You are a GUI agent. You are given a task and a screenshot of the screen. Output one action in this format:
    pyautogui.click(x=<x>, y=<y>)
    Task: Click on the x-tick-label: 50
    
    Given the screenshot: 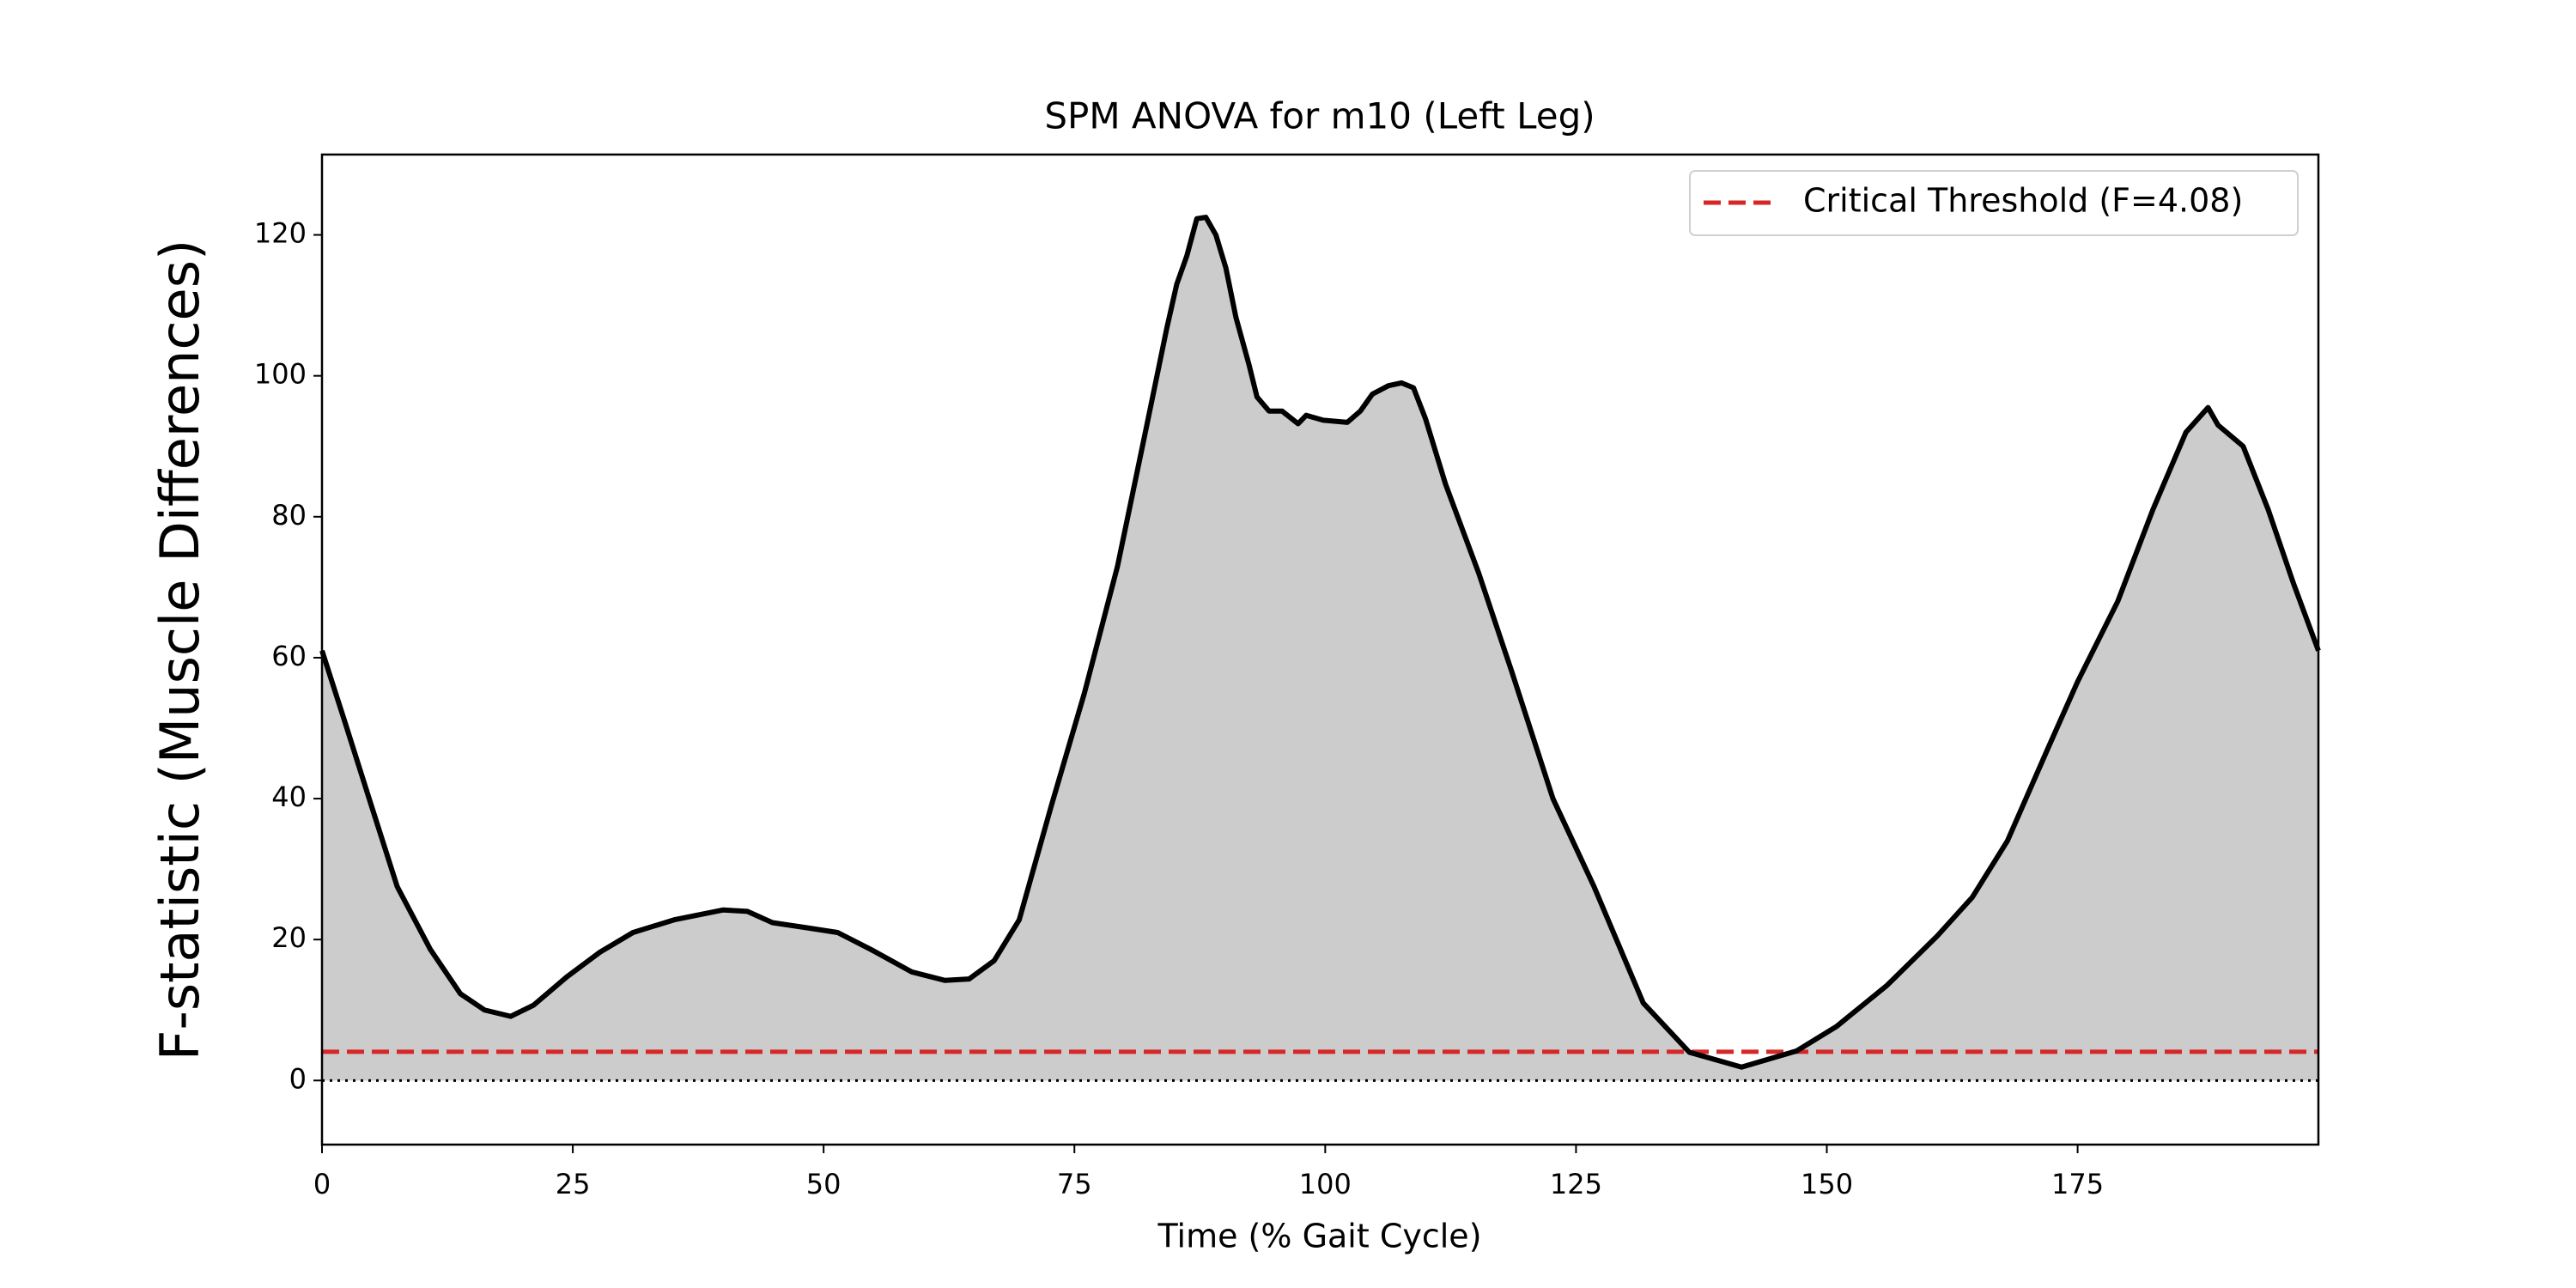 What is the action you would take?
    pyautogui.click(x=823, y=1184)
    